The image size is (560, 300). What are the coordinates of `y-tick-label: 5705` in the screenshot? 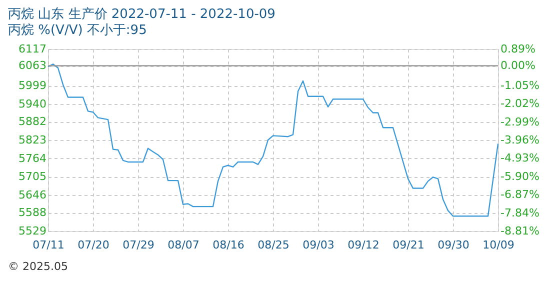 It's located at (32, 177).